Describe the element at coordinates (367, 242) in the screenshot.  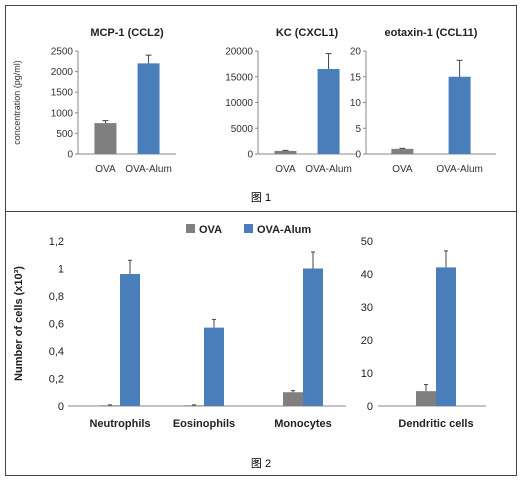
I see `y-tick-label: 50` at that location.